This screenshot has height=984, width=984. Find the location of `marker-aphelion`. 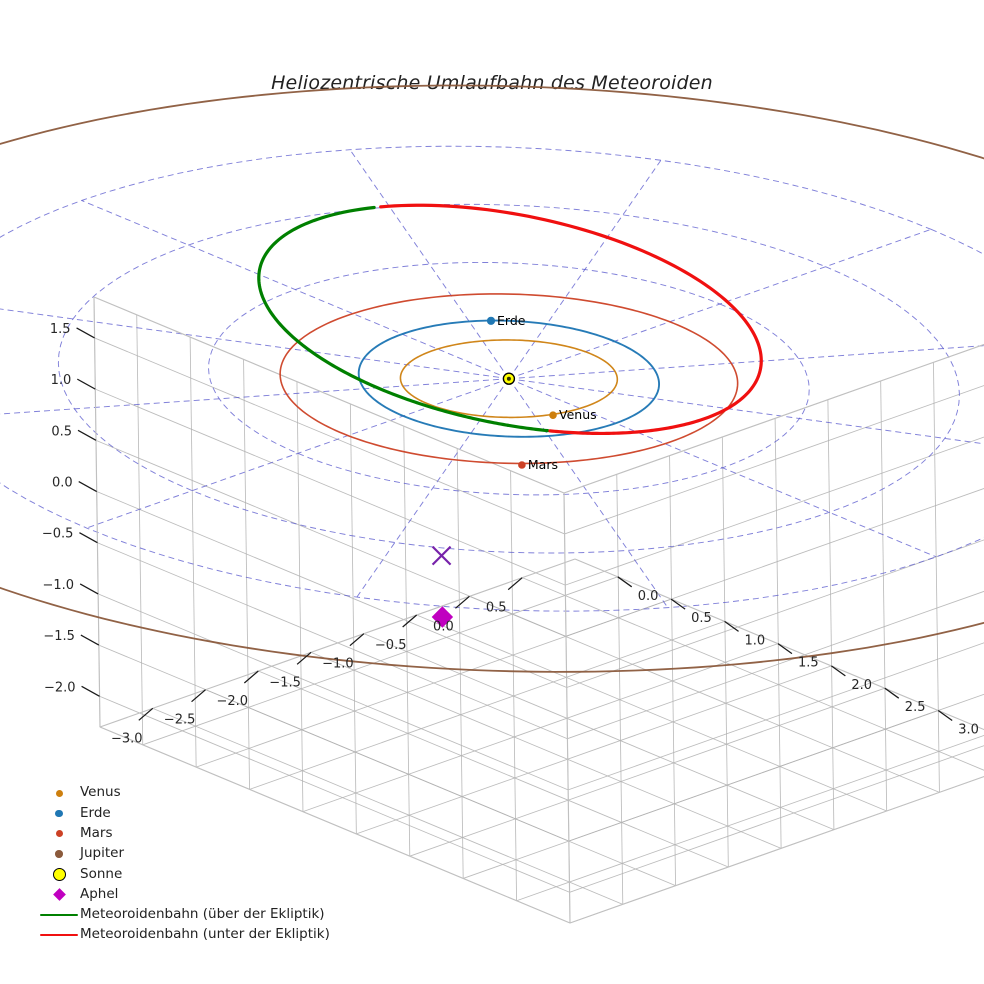

marker-aphelion is located at coordinates (442, 617).